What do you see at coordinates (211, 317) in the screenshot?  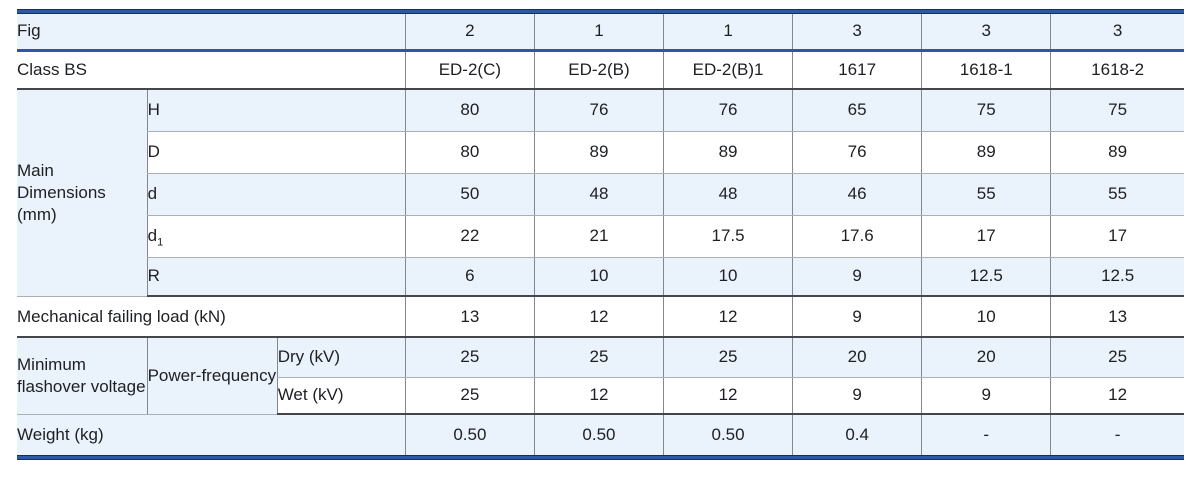 I see `mechanical-load-label: Mechanical failing load (kN)` at bounding box center [211, 317].